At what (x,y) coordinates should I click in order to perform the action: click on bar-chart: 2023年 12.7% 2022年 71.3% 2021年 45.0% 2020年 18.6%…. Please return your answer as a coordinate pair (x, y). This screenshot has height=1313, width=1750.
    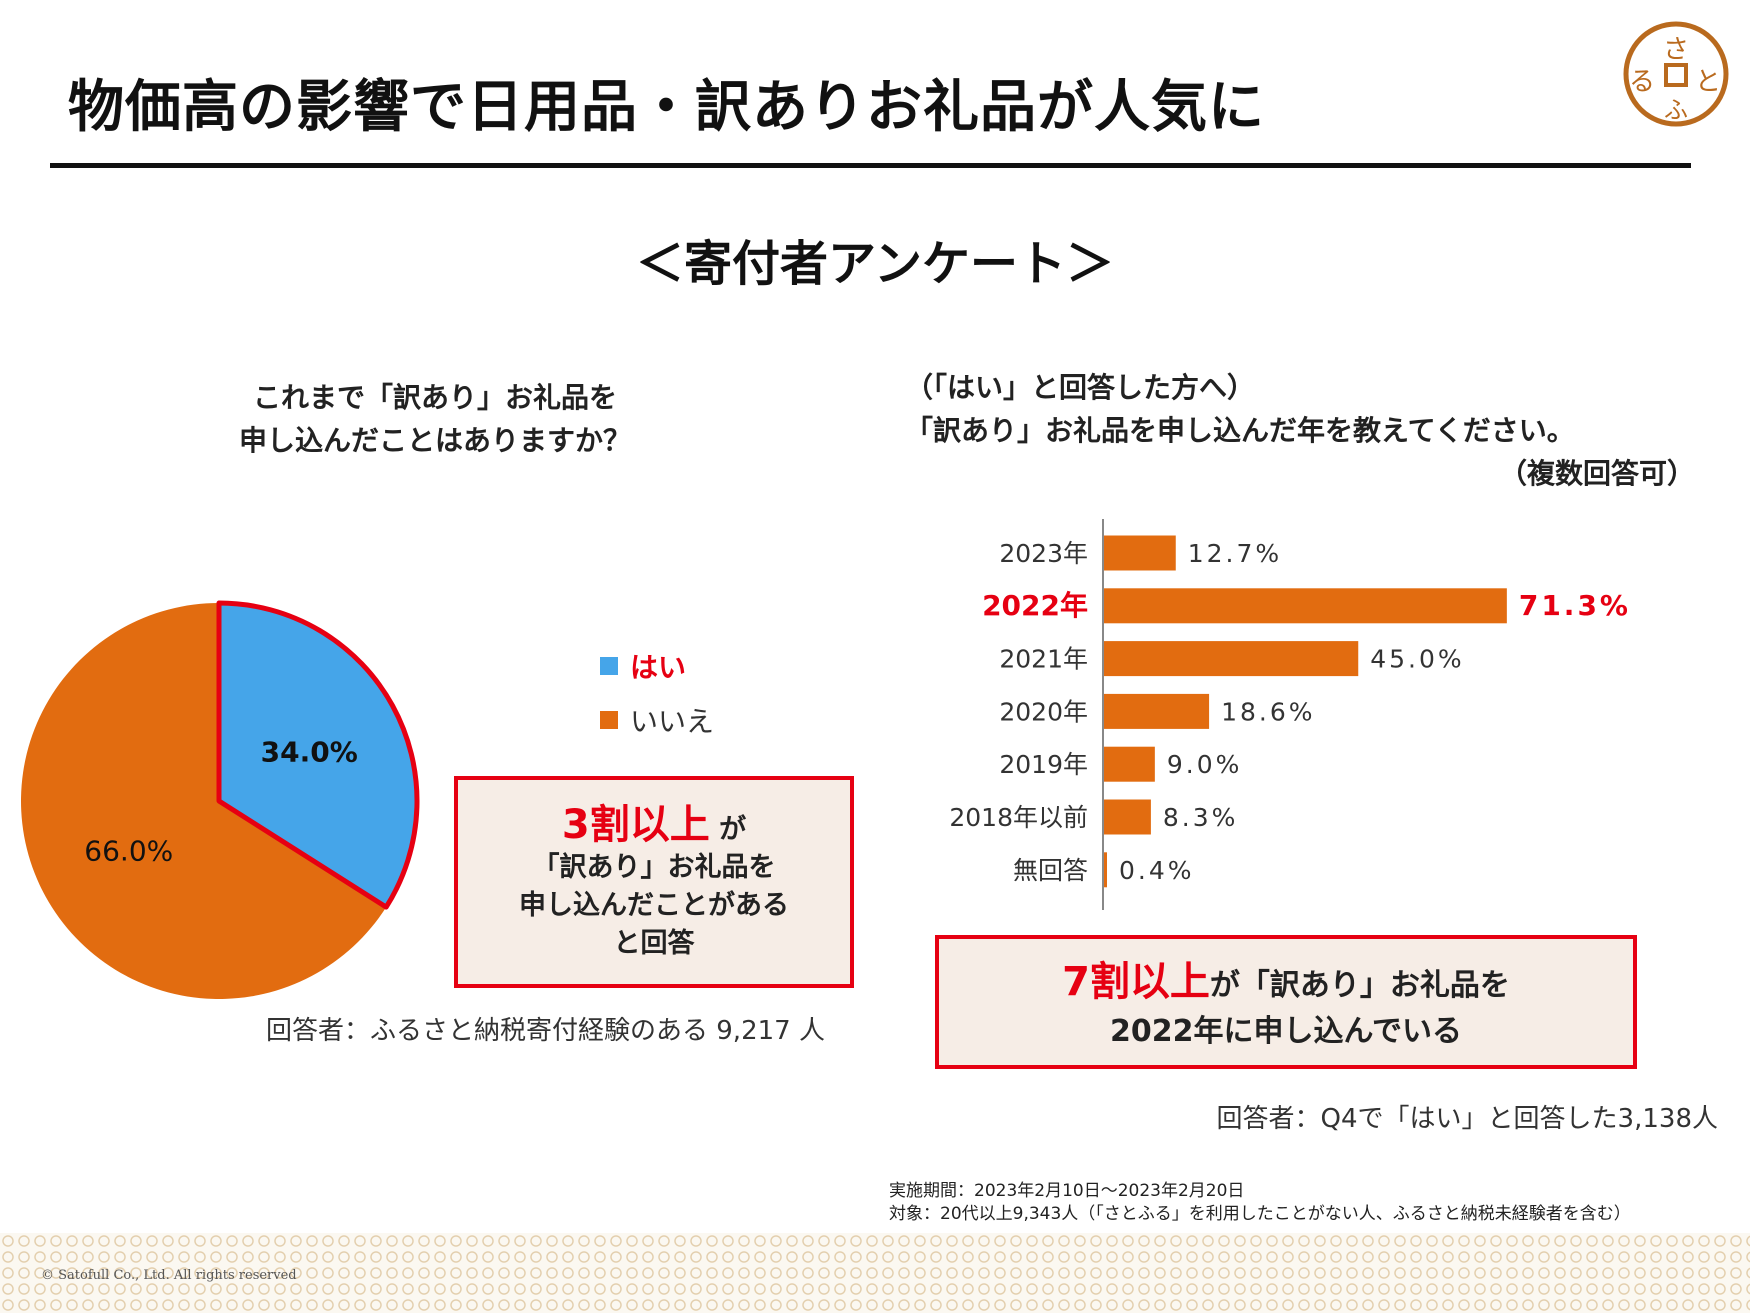
    Looking at the image, I should click on (1290, 714).